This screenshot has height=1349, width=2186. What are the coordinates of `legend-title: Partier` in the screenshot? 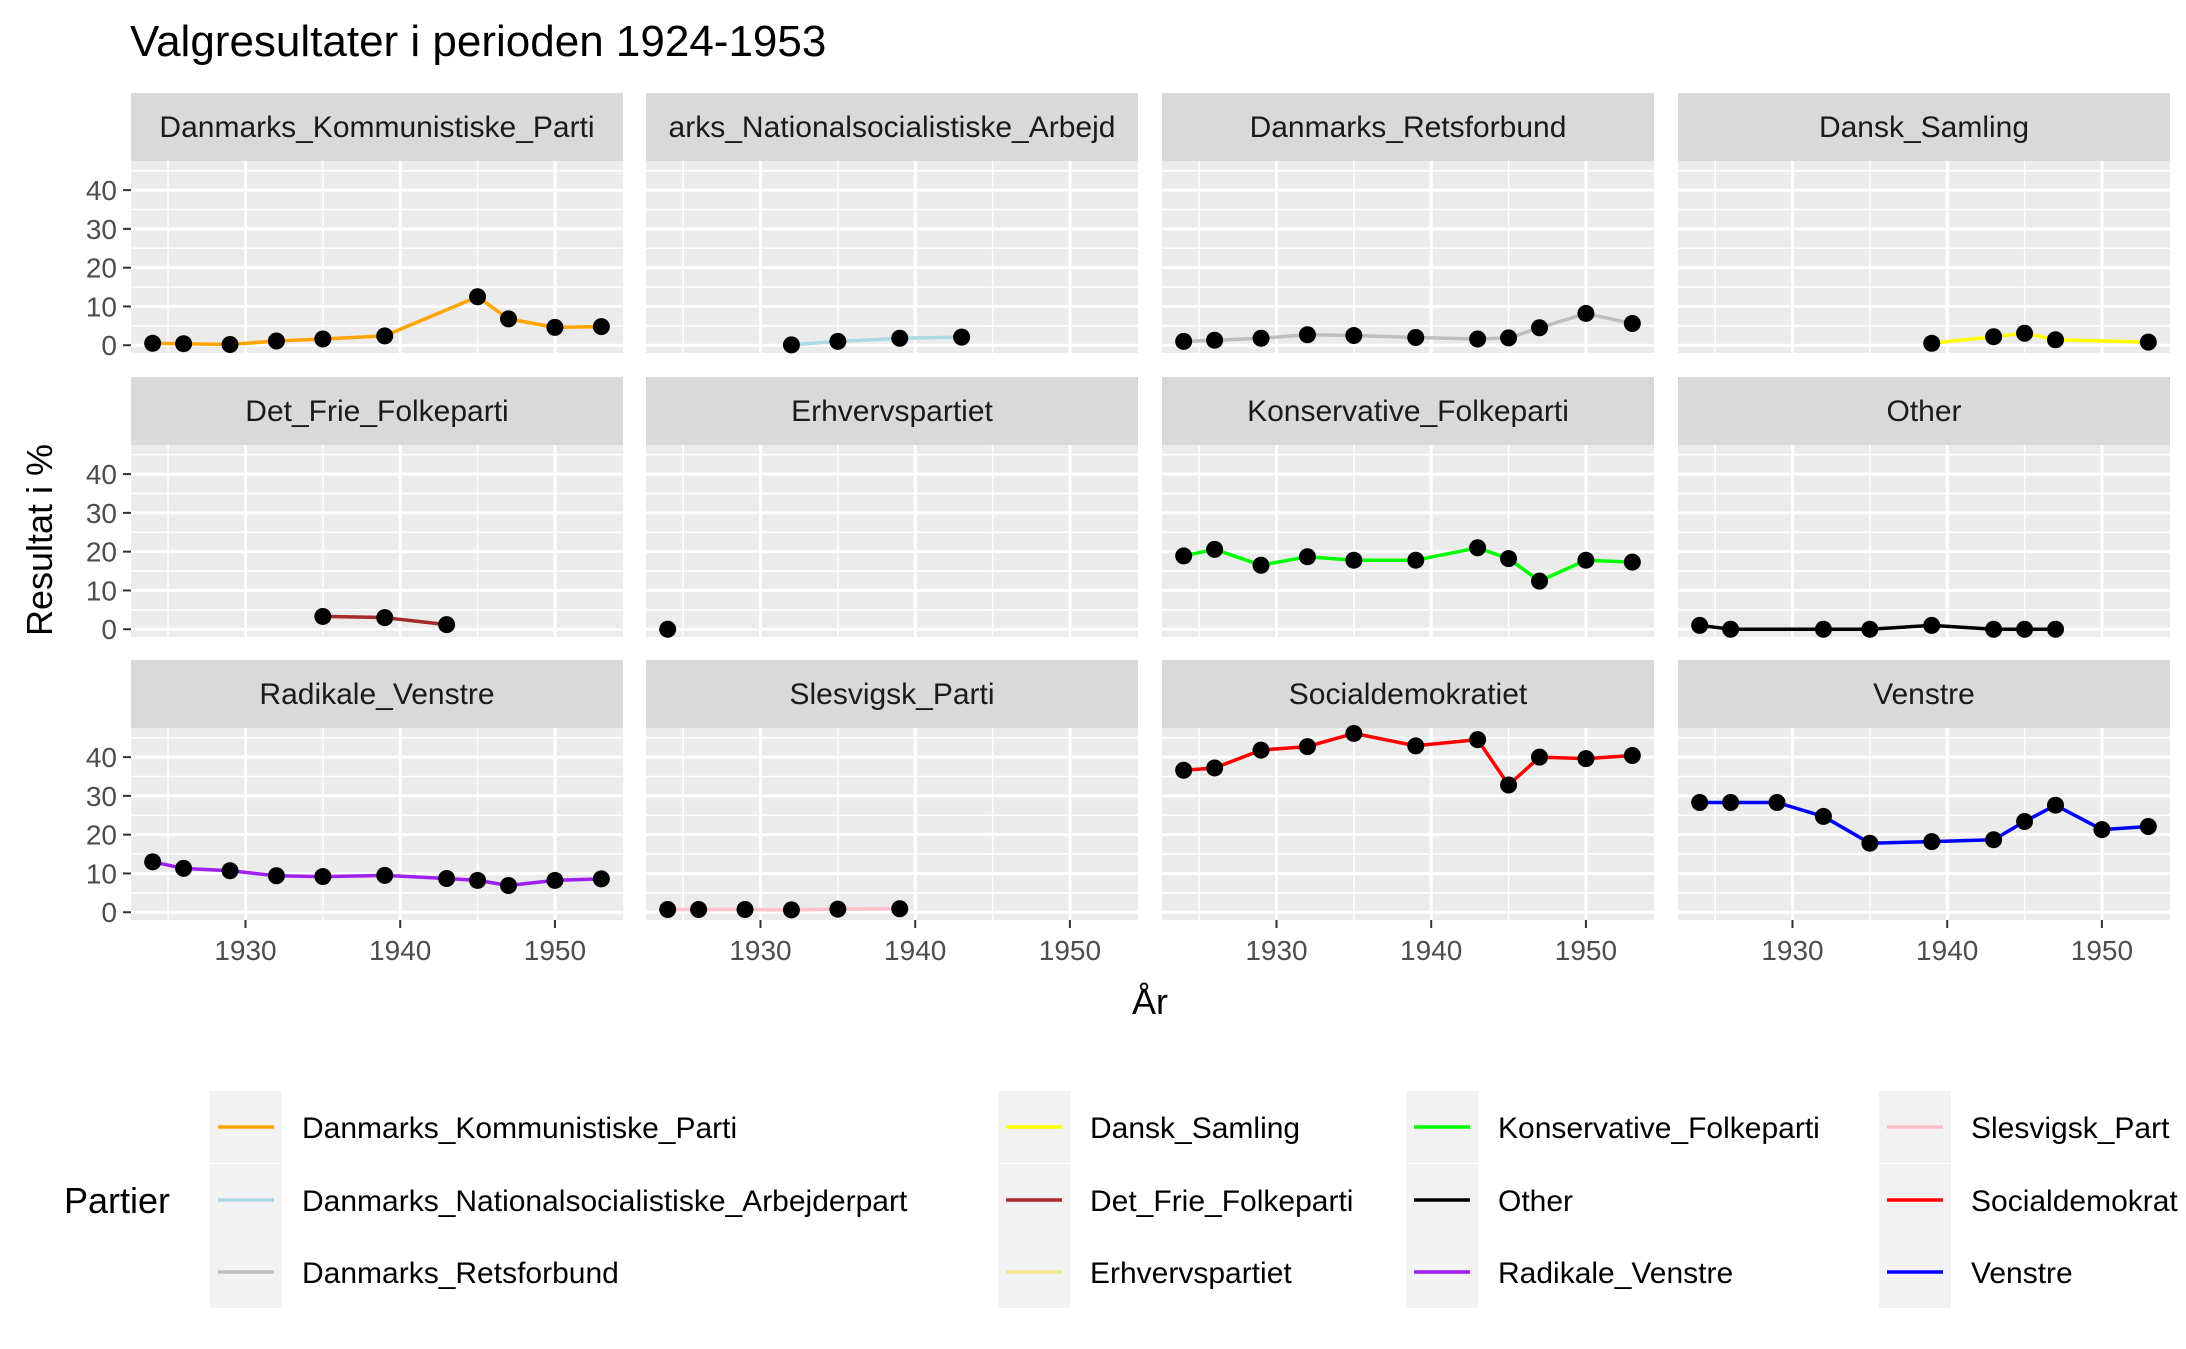 It's located at (117, 1200).